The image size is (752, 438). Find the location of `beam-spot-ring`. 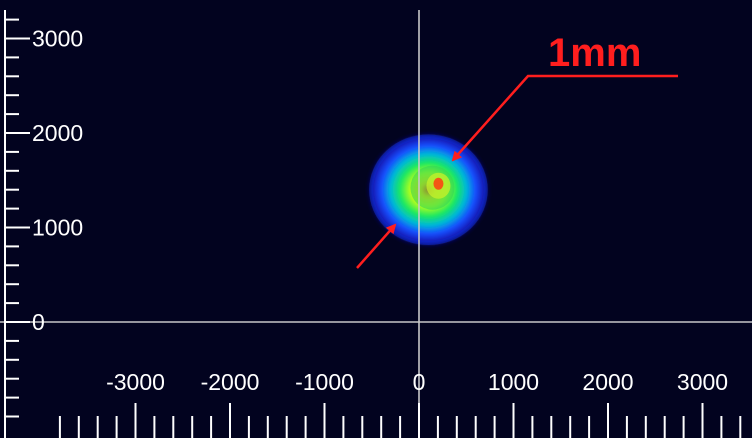

beam-spot-ring is located at coordinates (428, 189).